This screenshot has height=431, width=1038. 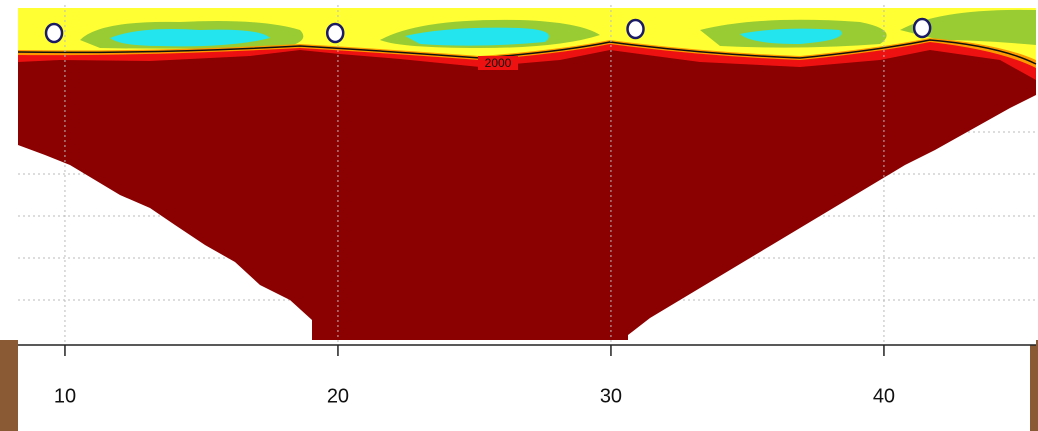 I want to click on x-tick-label: 20, so click(x=338, y=396).